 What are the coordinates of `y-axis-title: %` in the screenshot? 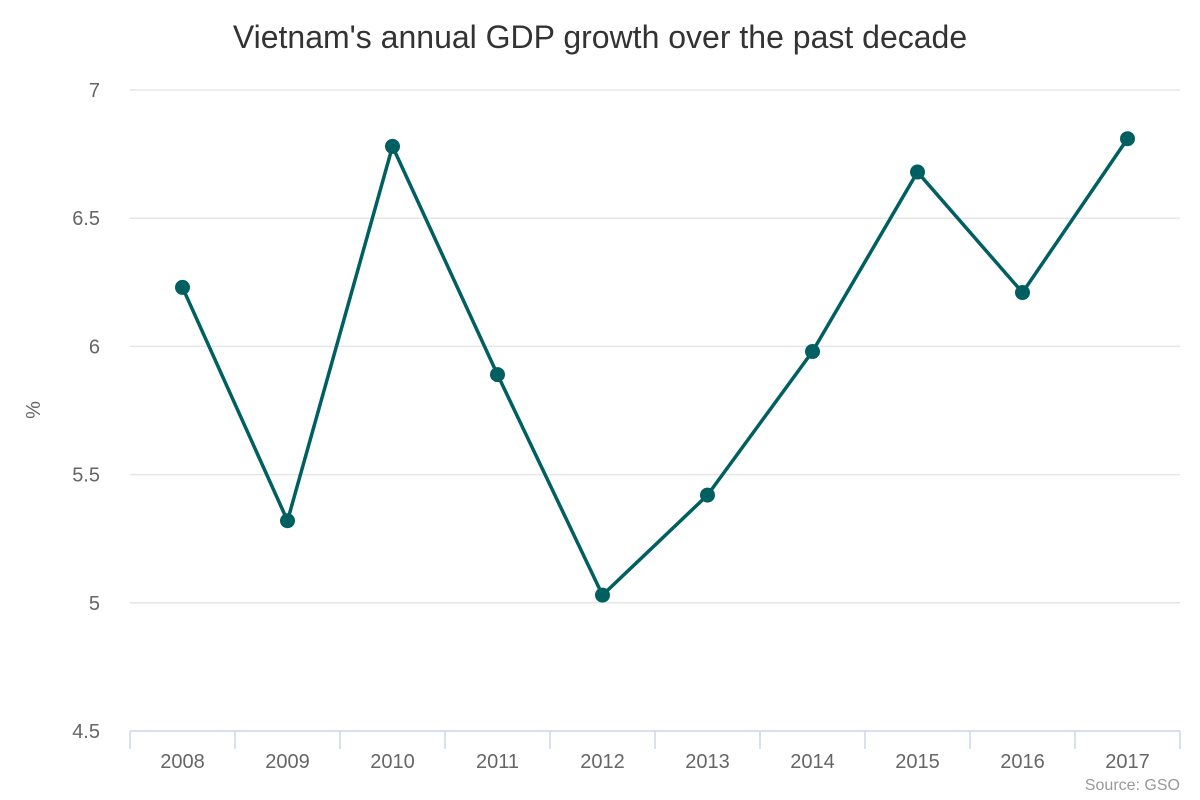 It's located at (34, 410).